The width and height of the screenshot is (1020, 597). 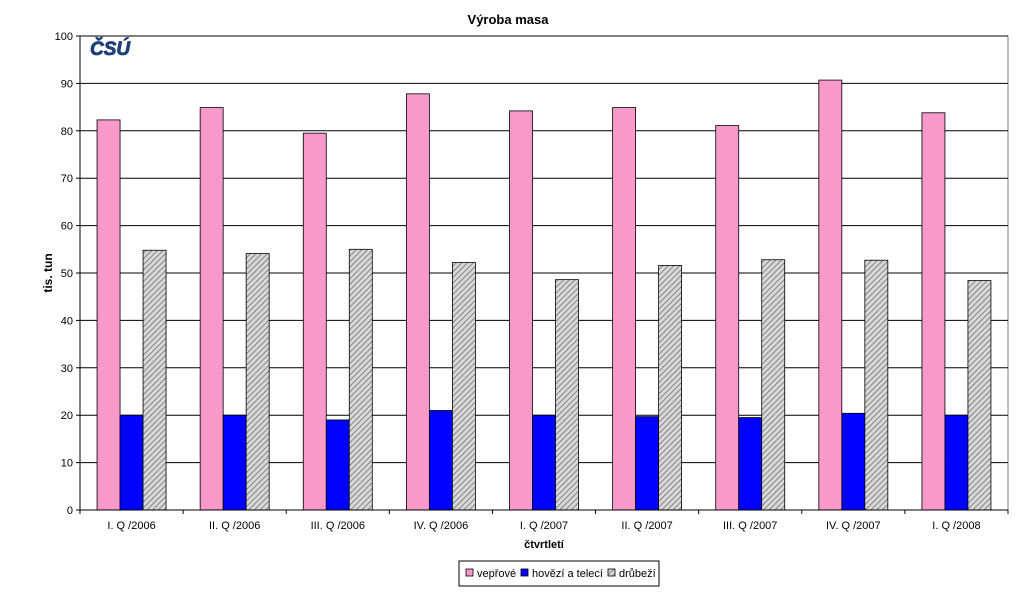 What do you see at coordinates (496, 574) in the screenshot?
I see `legend-label: vepřové` at bounding box center [496, 574].